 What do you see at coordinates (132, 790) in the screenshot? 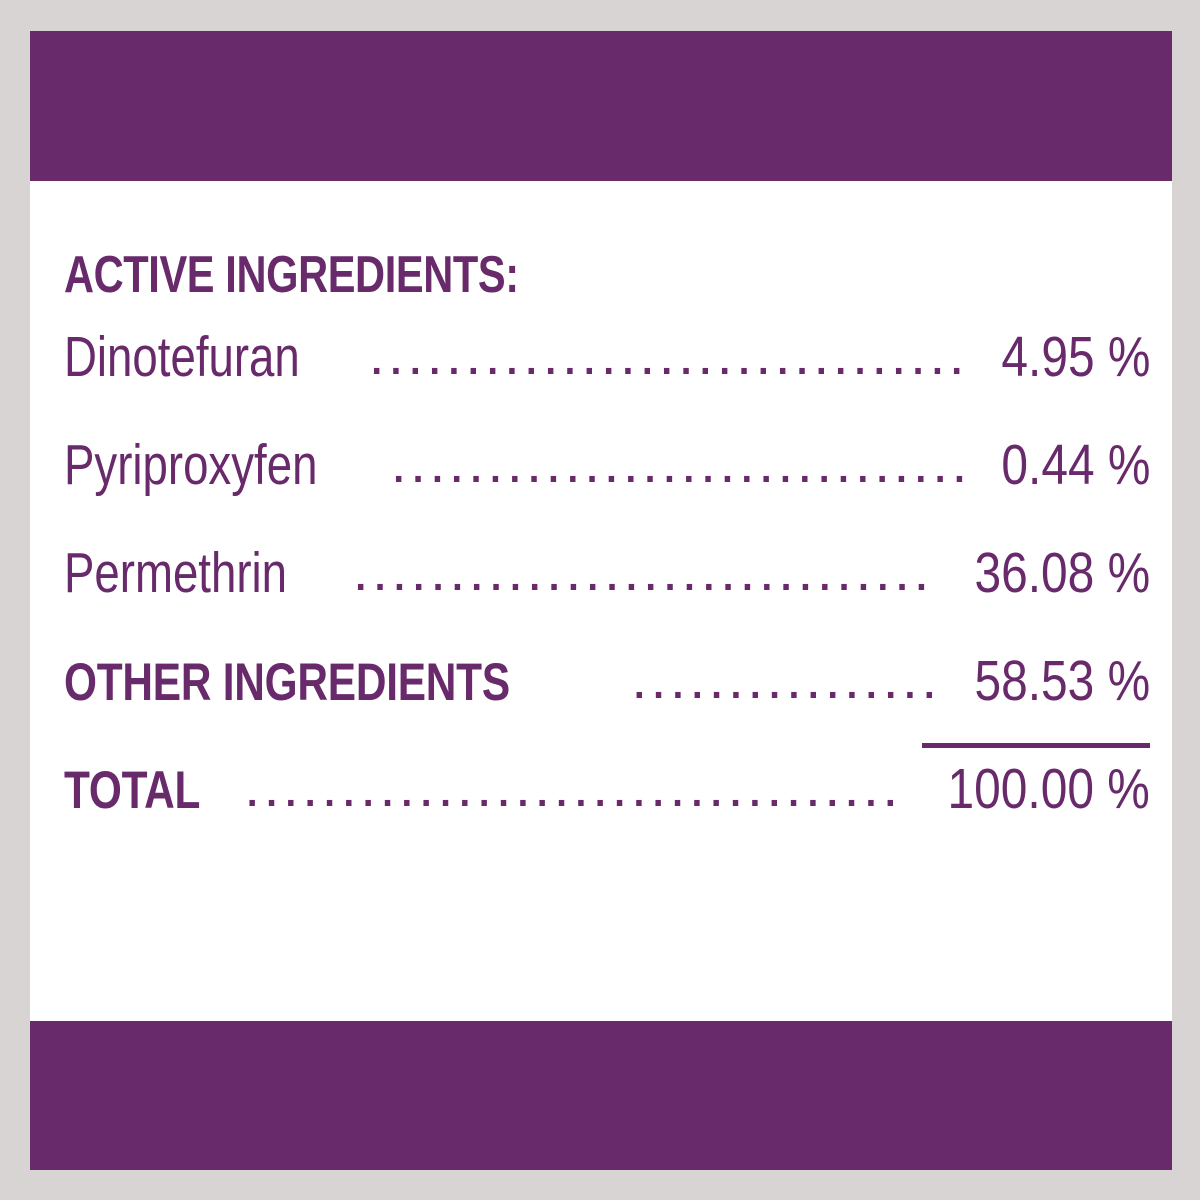
I see `ingredient-name-text: TOTAL` at bounding box center [132, 790].